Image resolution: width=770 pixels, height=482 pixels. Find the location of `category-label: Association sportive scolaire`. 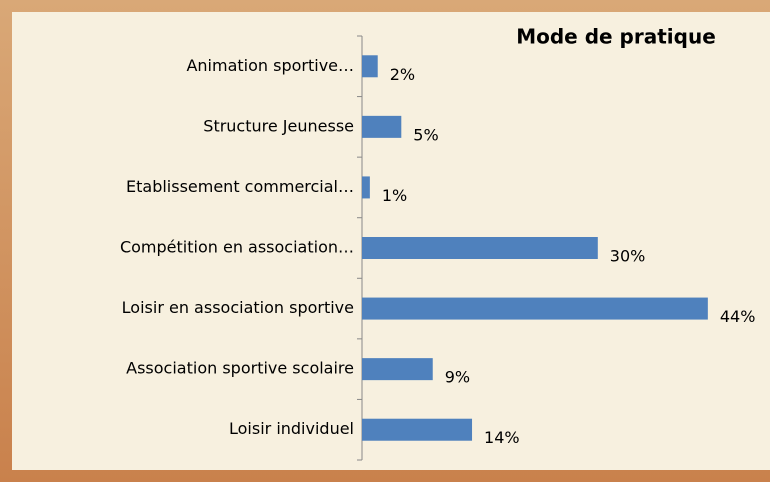

category-label: Association sportive scolaire is located at coordinates (240, 368).